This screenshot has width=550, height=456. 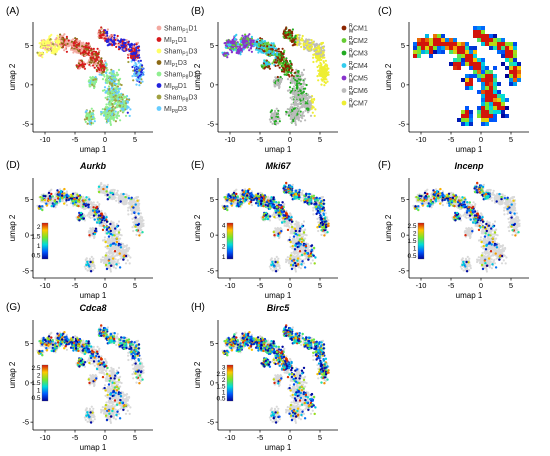 I want to click on panel-label: (B), so click(x=197, y=11).